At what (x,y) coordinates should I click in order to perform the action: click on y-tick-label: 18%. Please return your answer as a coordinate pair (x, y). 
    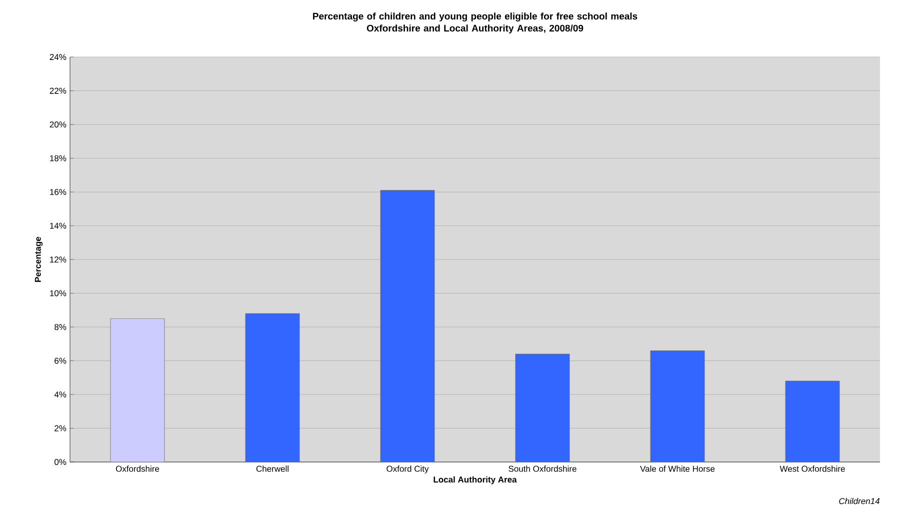
    Looking at the image, I should click on (58, 158).